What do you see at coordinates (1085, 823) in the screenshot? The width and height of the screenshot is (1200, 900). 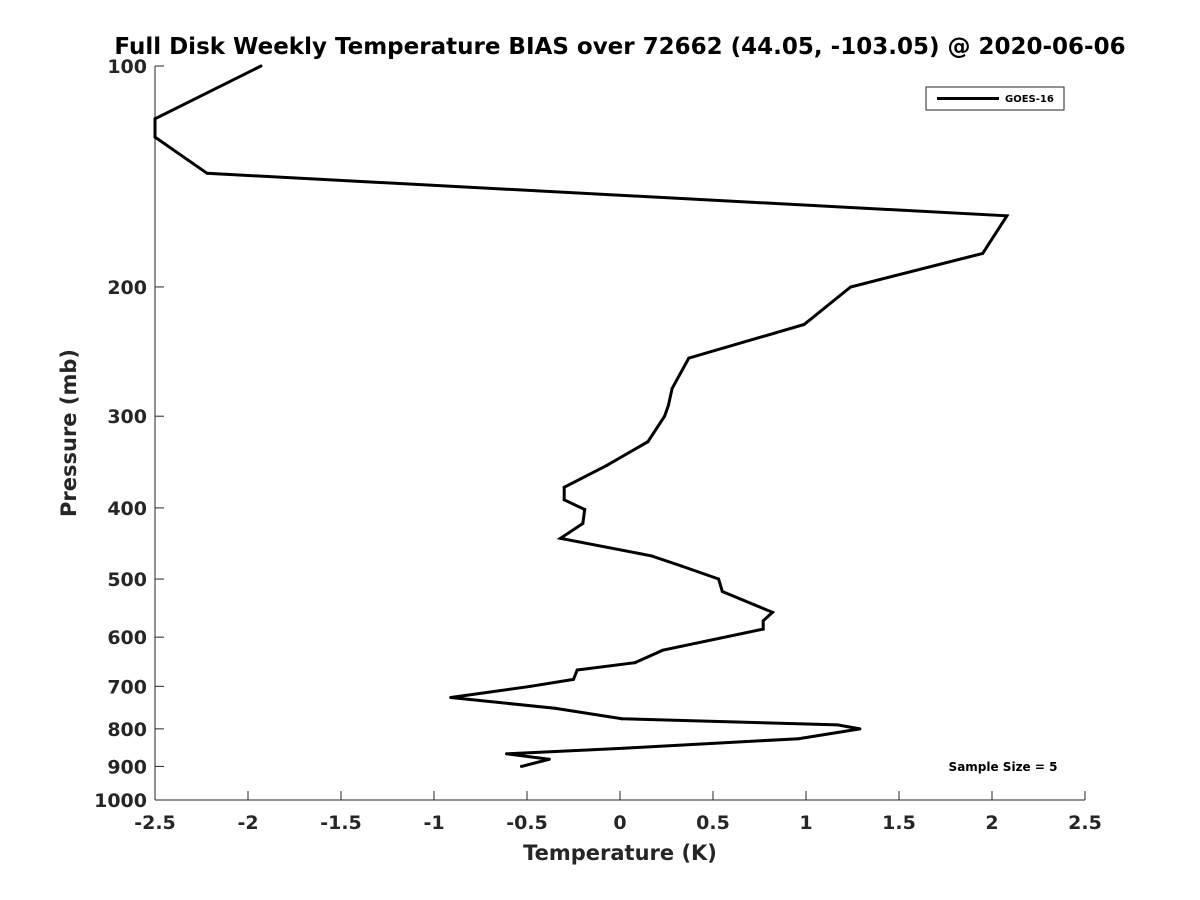 I see `x-tick-label: 2.5` at bounding box center [1085, 823].